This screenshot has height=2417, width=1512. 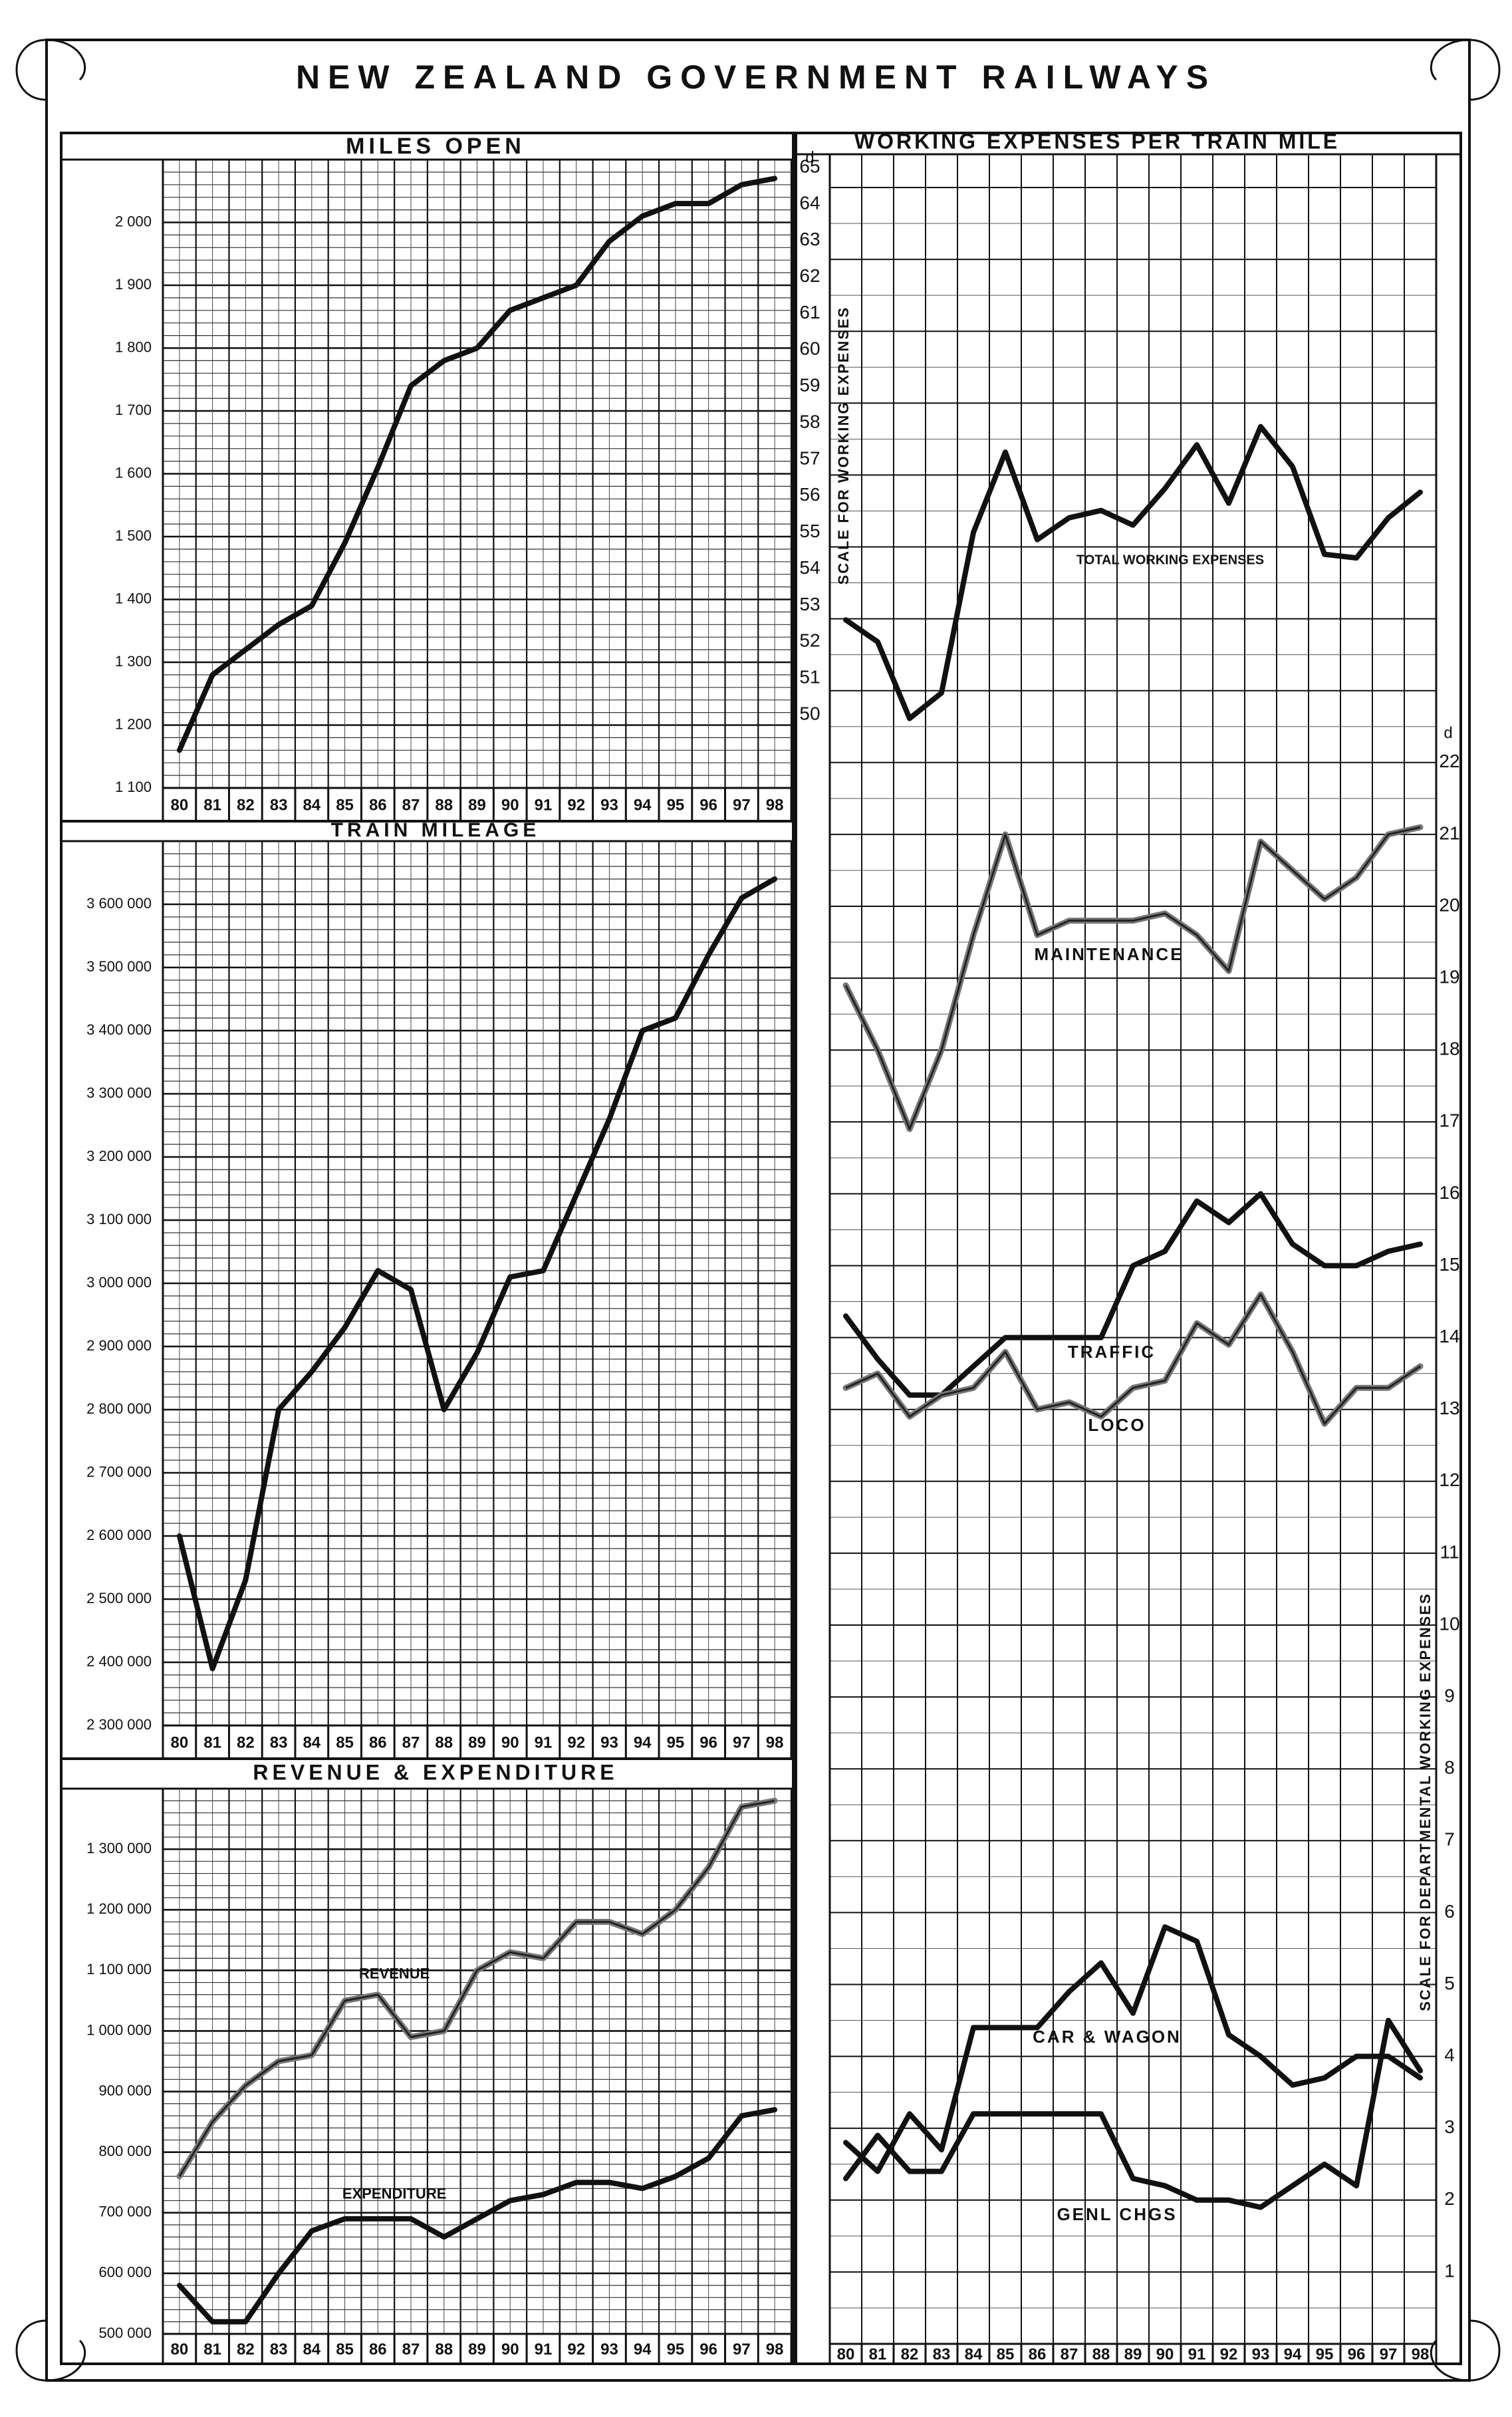 I want to click on genl-chgs-label: GENL CHGS, so click(x=1117, y=2214).